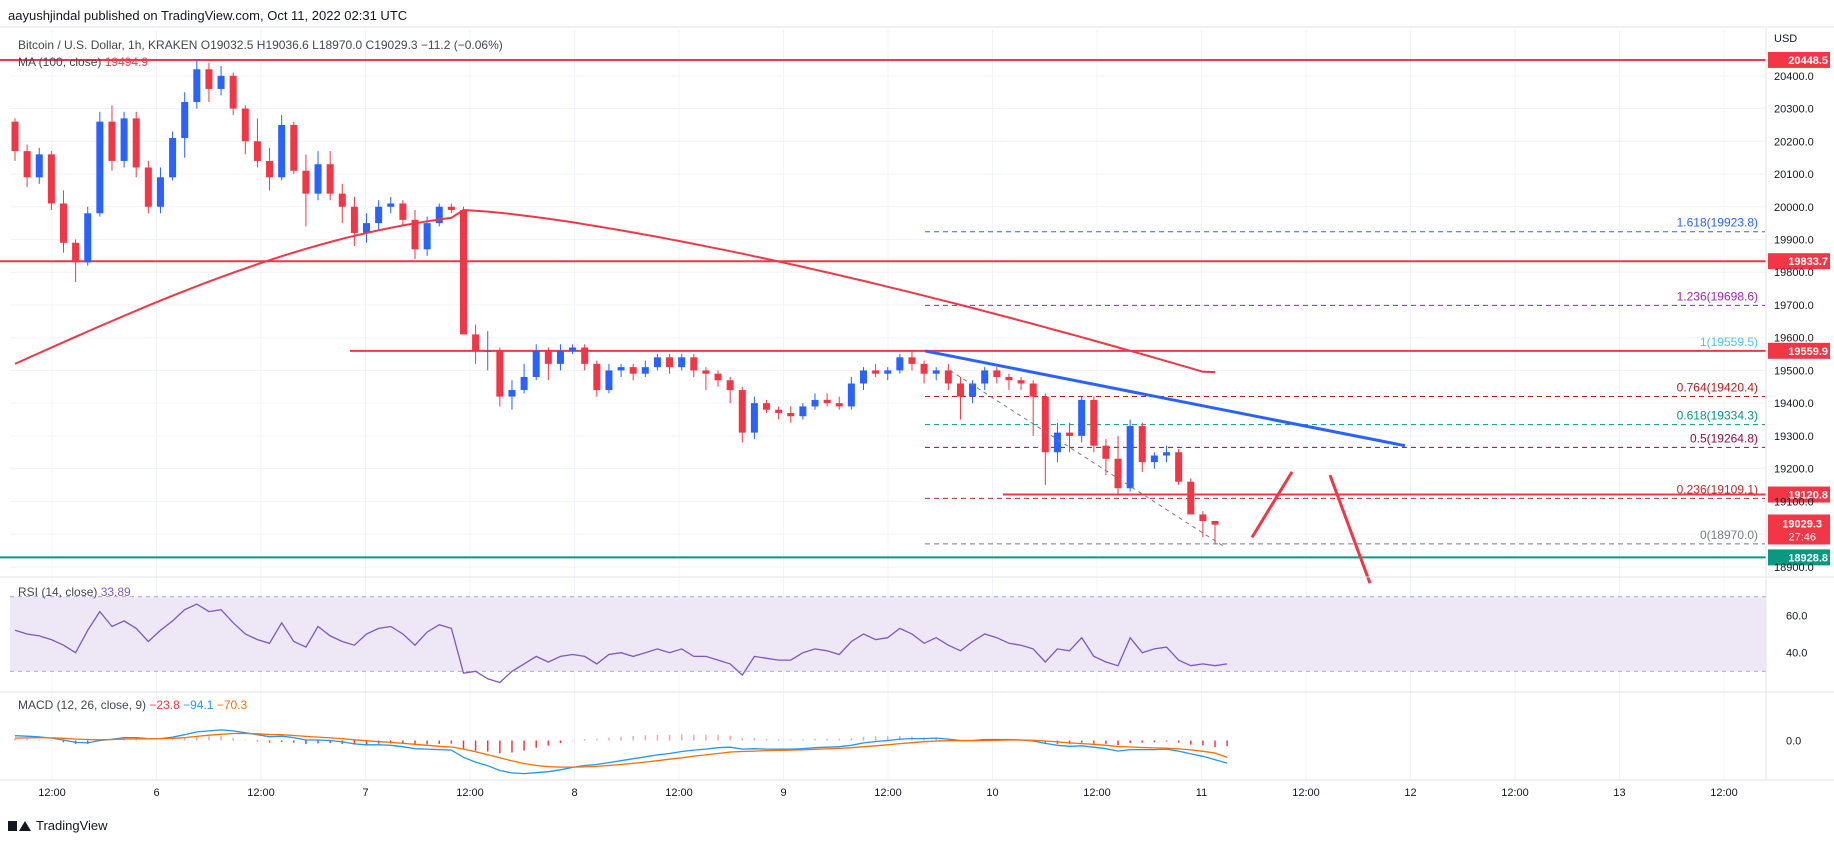  Describe the element at coordinates (1794, 437) in the screenshot. I see `price-axis-tick: 19300.0` at that location.